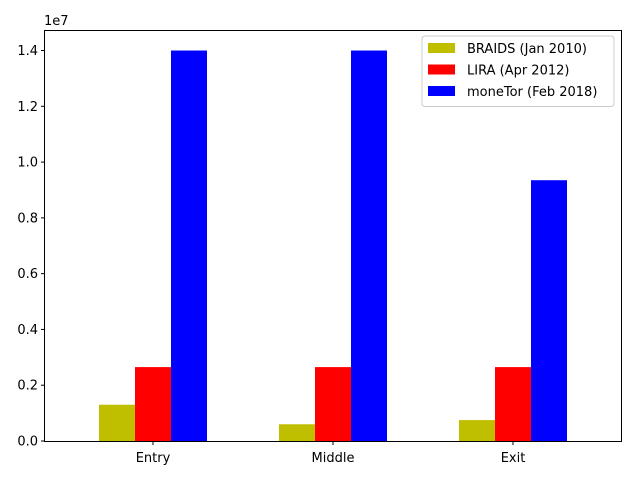 The width and height of the screenshot is (640, 480). Describe the element at coordinates (27, 274) in the screenshot. I see `y-tick-label: 0.6` at that location.